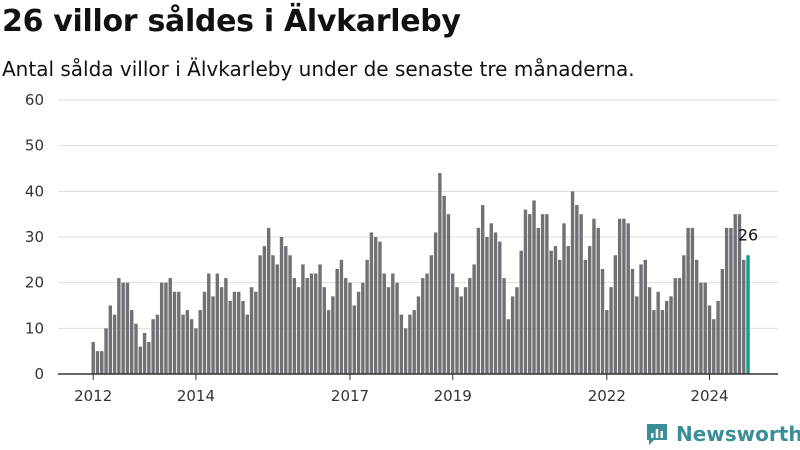  I want to click on x-tick-label: 2017, so click(350, 396).